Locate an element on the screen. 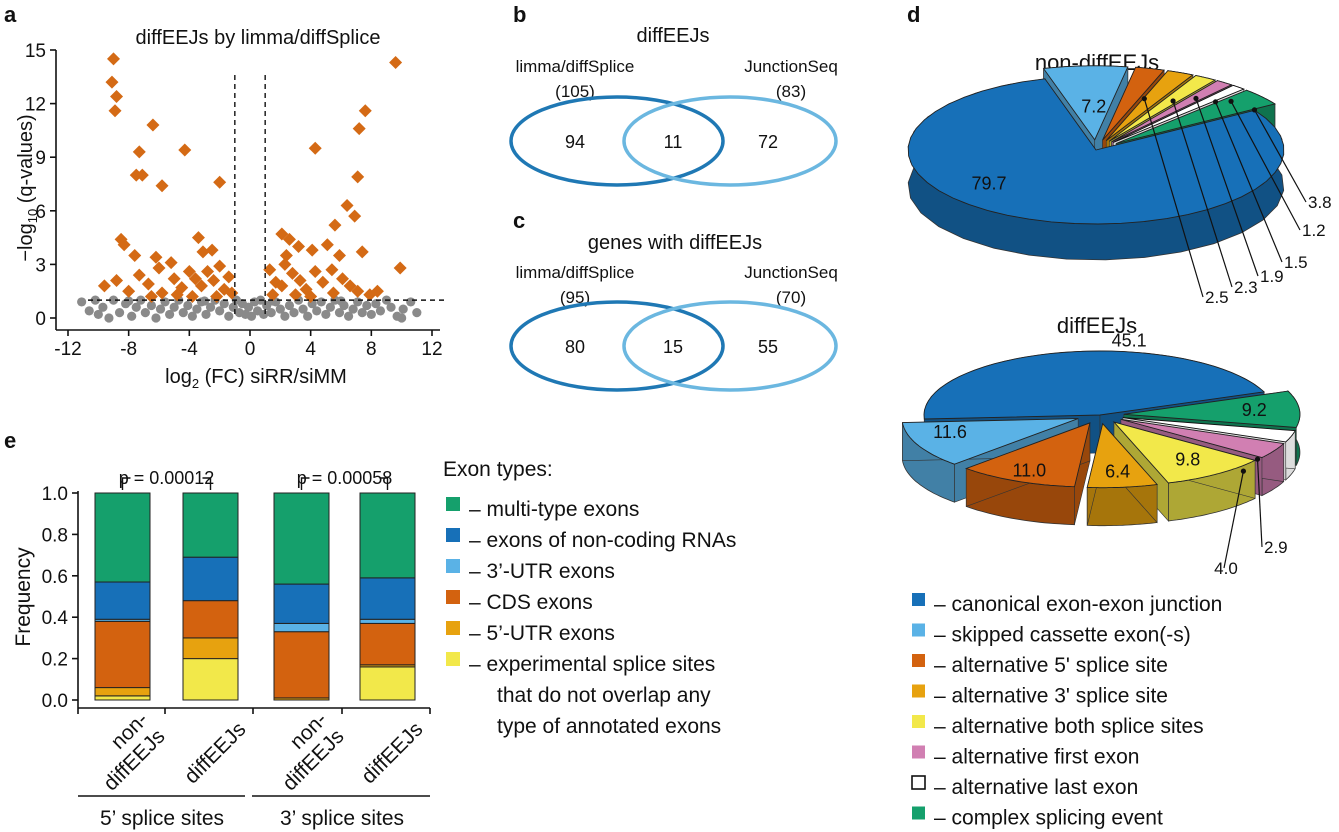  legend-swatch-canonical is located at coordinates (918, 599).